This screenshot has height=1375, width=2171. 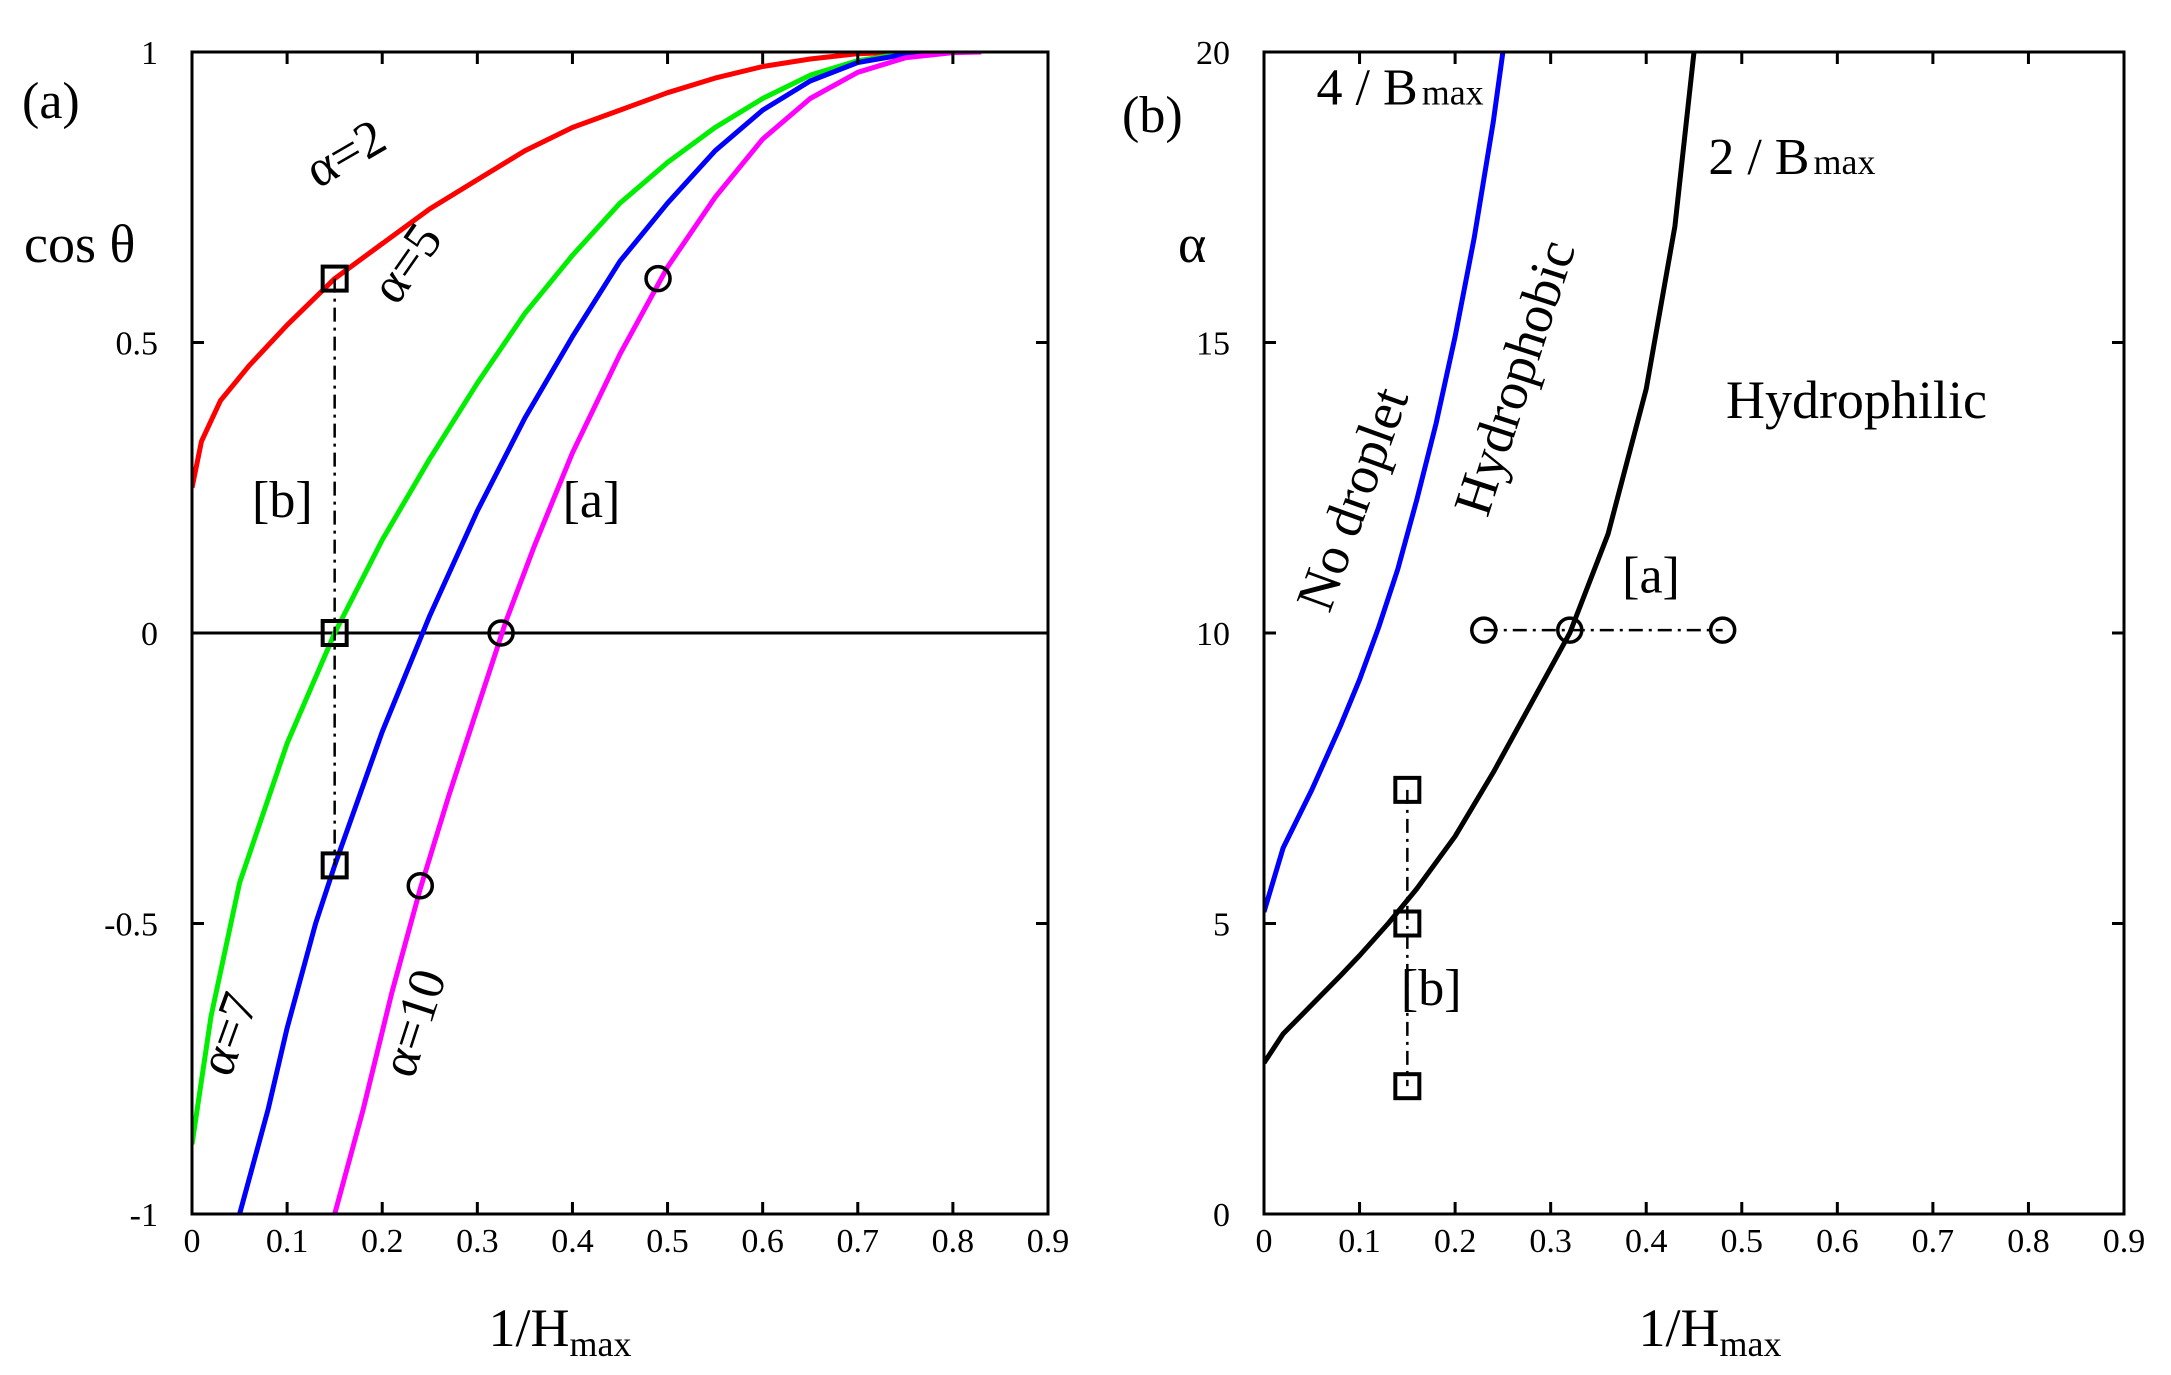 What do you see at coordinates (1758, 157) in the screenshot?
I see `series-label-text: 2 / B` at bounding box center [1758, 157].